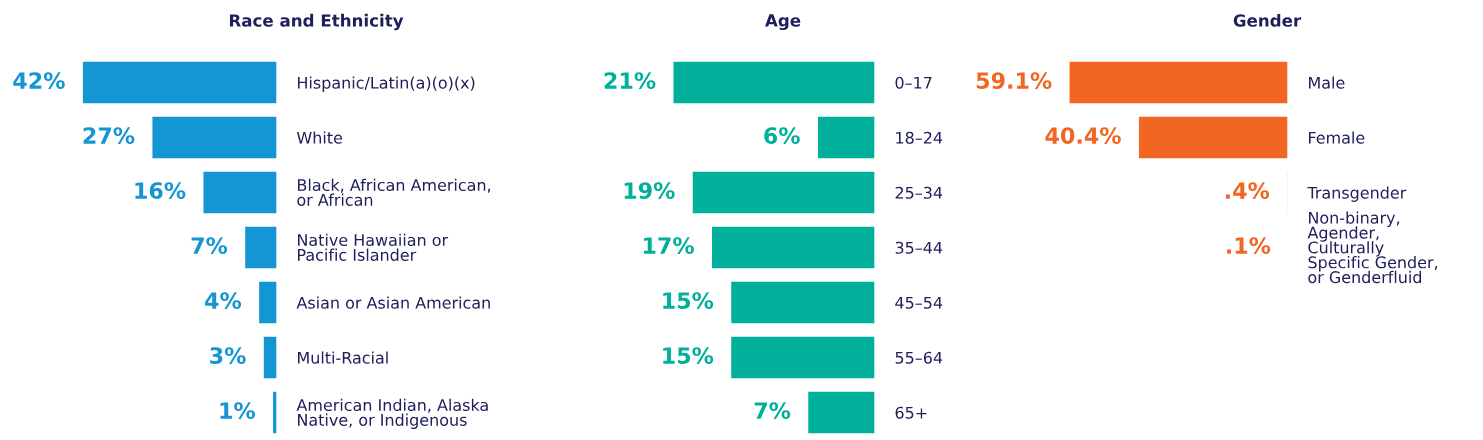 The height and width of the screenshot is (440, 1483). Describe the element at coordinates (919, 247) in the screenshot. I see `y-tick-label: 35–44` at that location.